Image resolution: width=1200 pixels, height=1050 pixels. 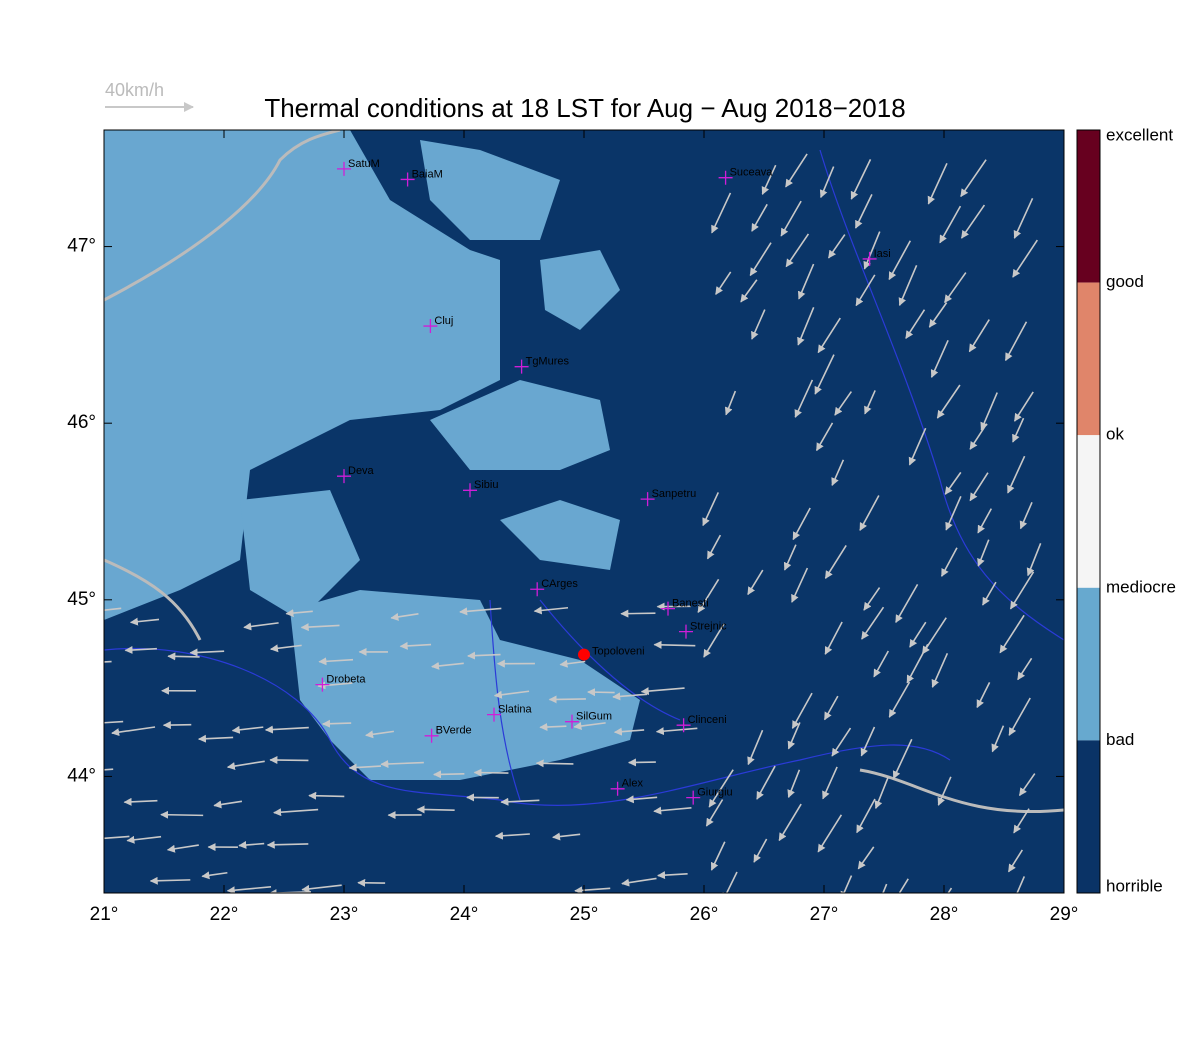 I want to click on city-label: TgMures, so click(x=548, y=362).